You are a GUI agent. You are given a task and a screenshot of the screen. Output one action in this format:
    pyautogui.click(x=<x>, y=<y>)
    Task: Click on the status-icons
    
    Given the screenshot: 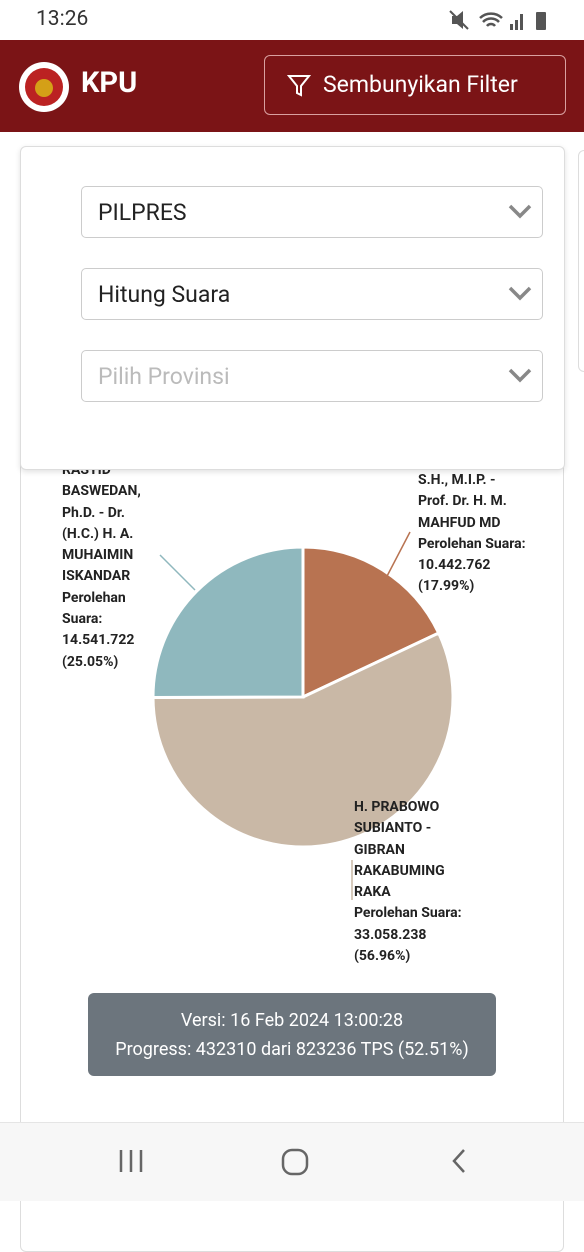 What is the action you would take?
    pyautogui.click(x=497, y=20)
    